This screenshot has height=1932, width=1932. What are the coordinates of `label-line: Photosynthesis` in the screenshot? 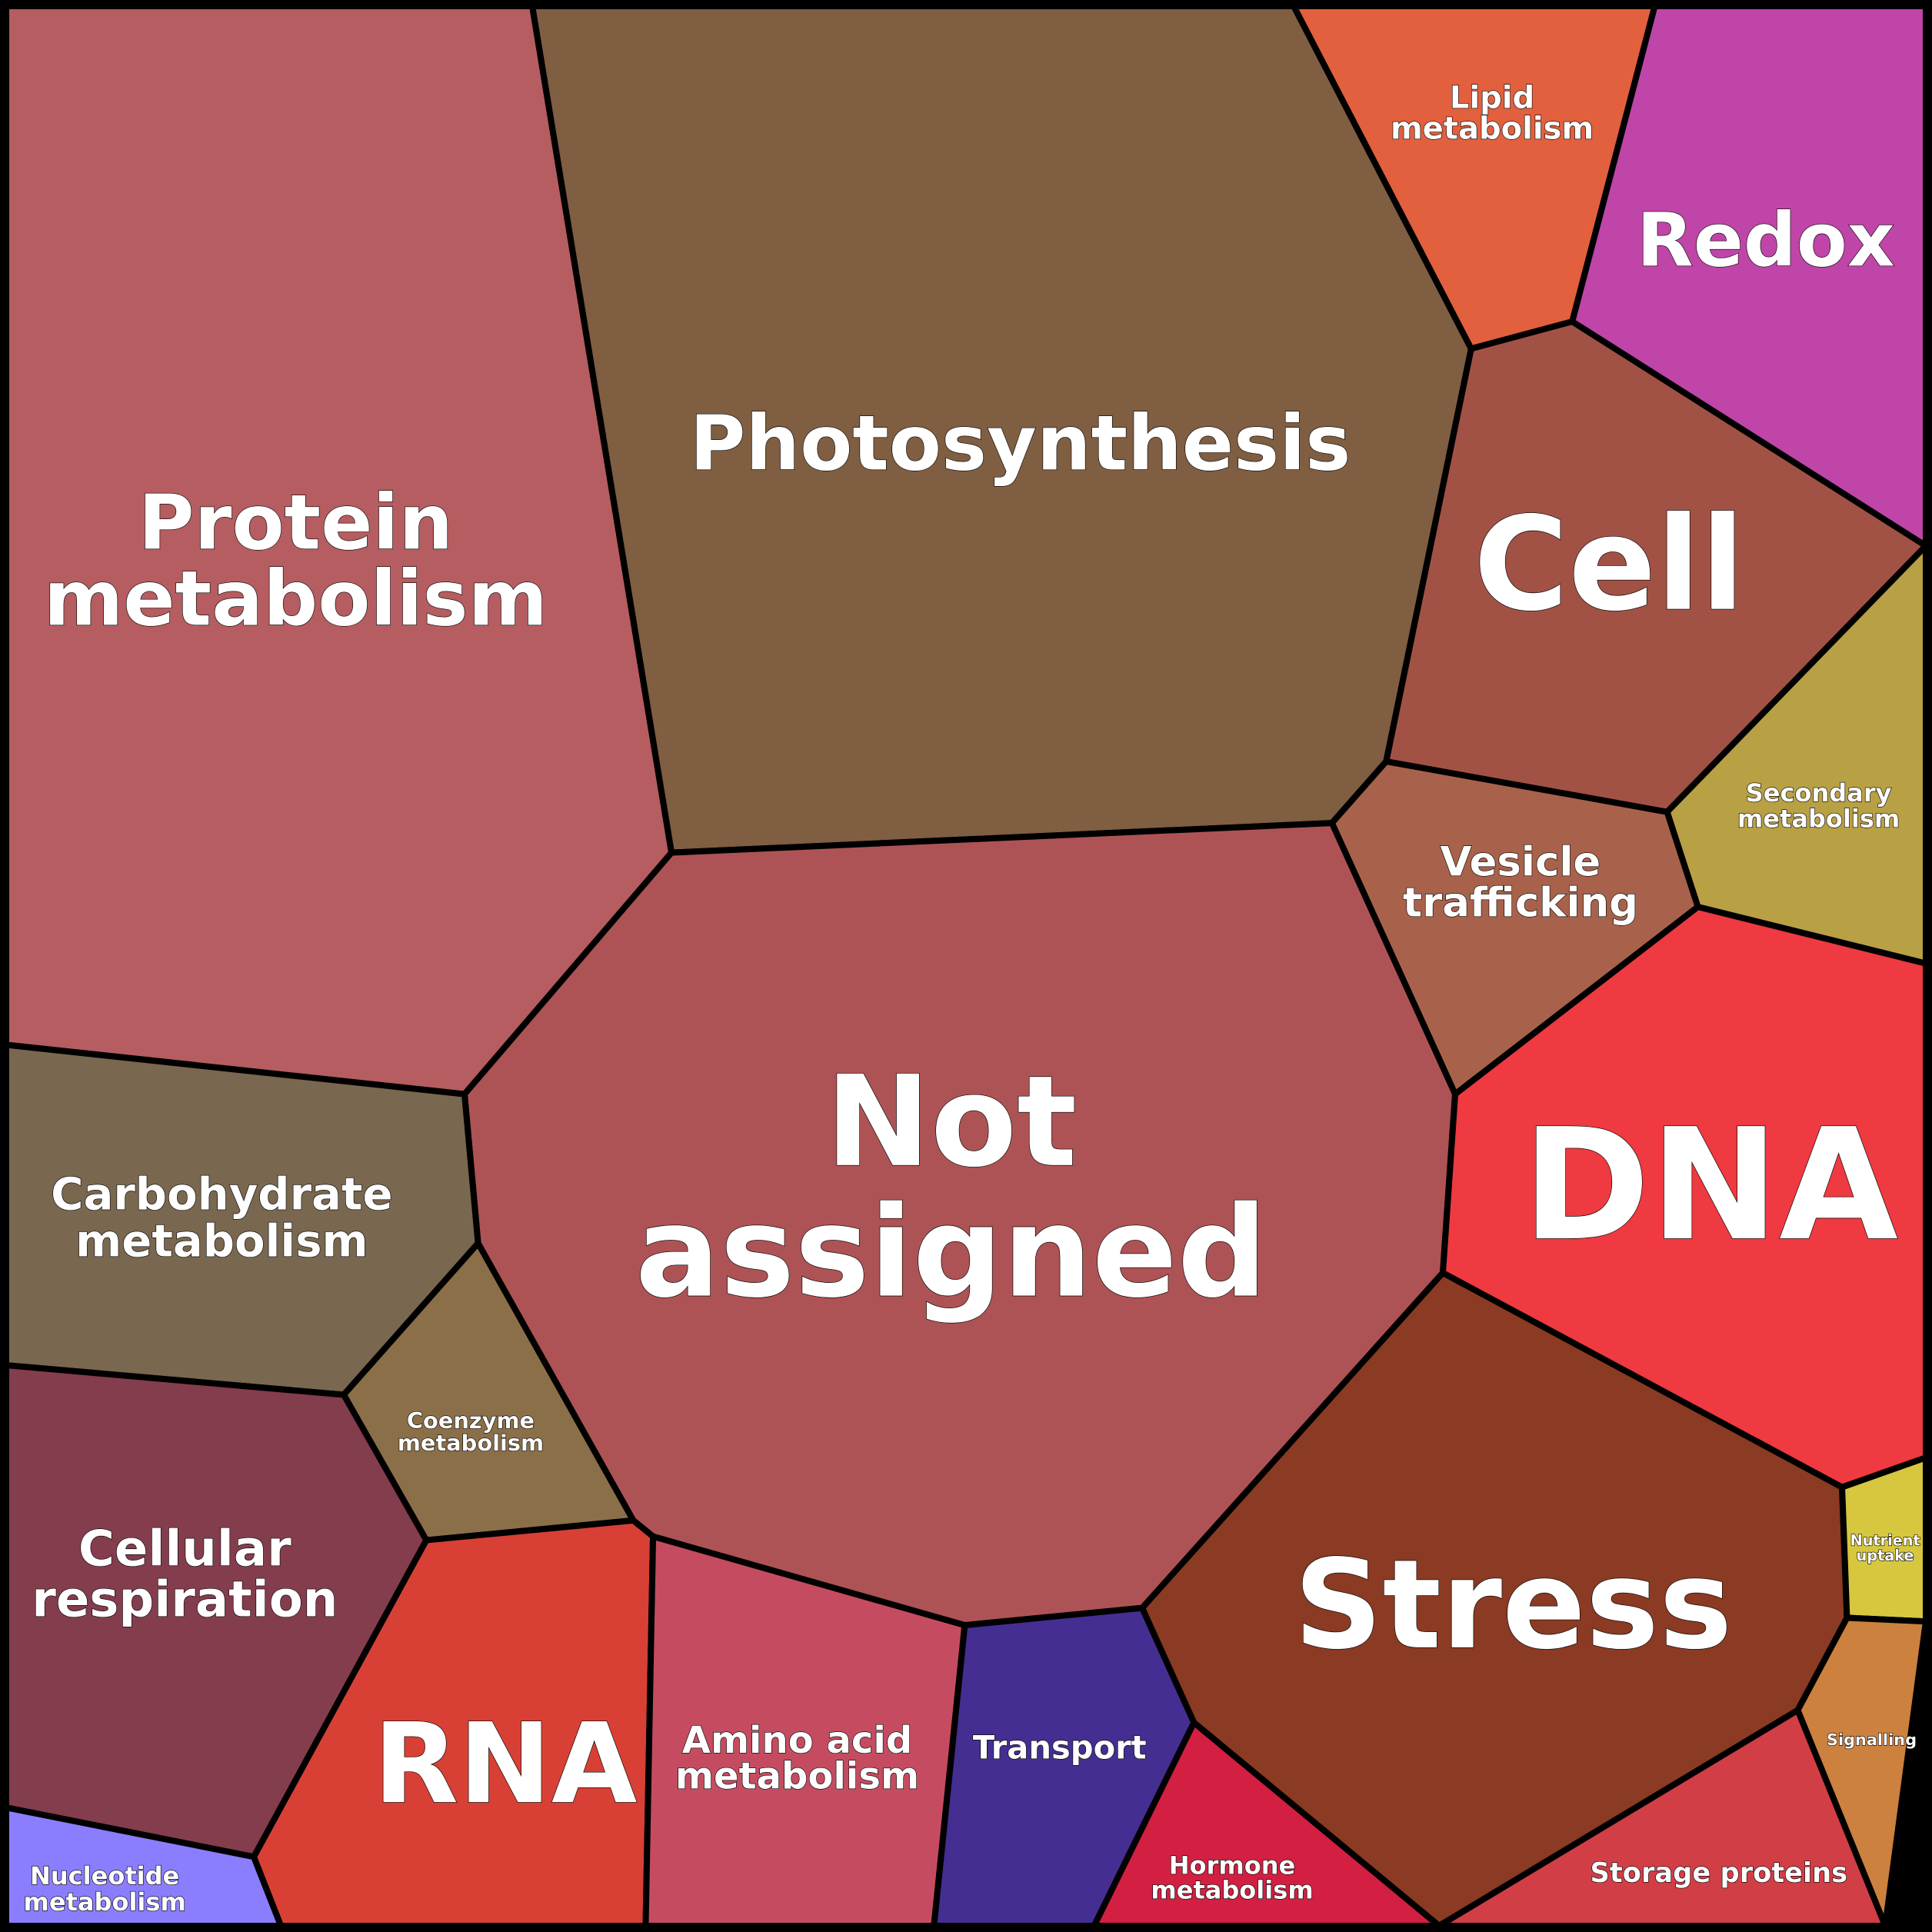 It's located at (1020, 443).